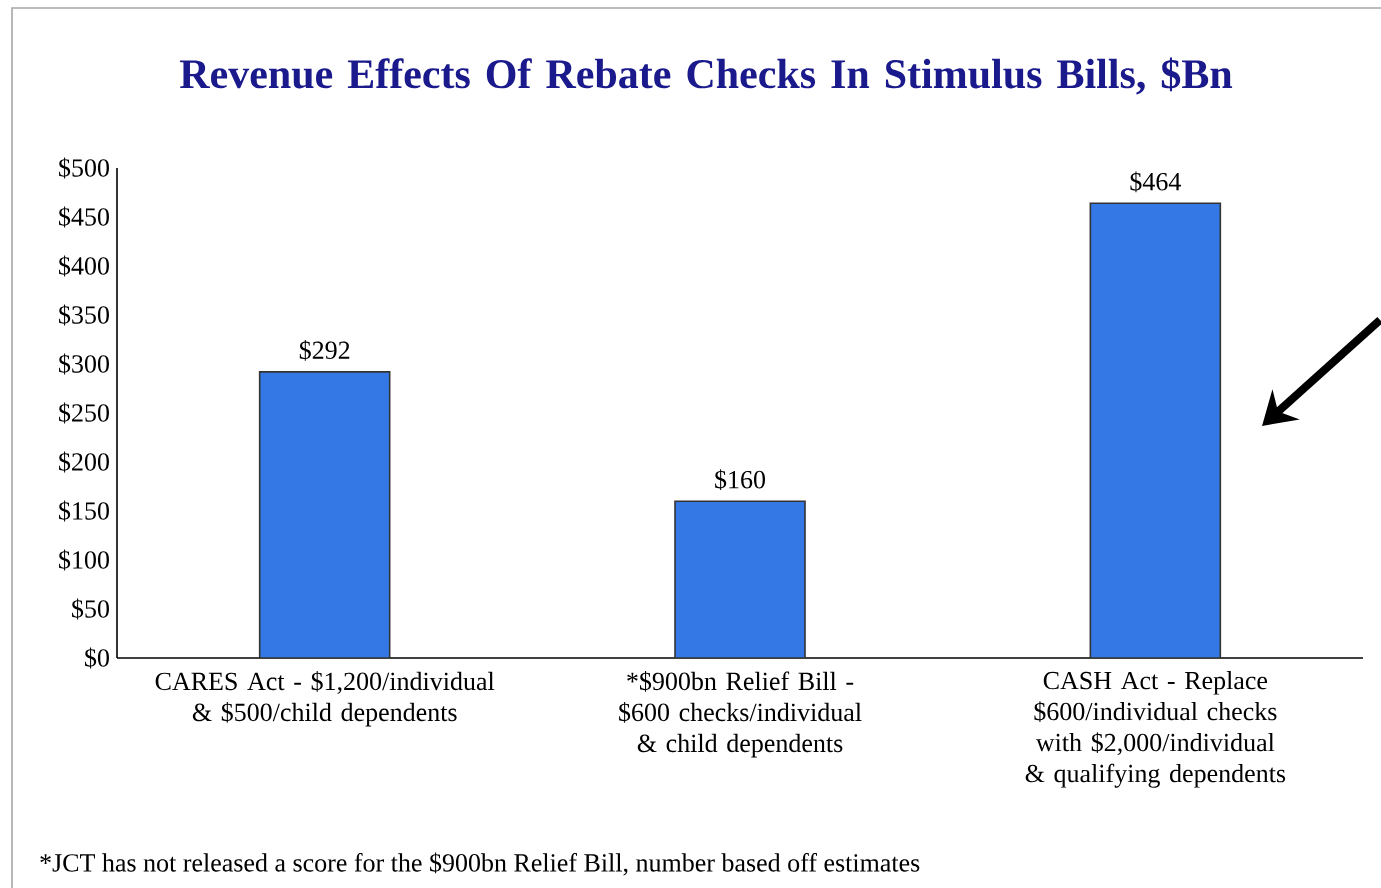 The image size is (1381, 888). What do you see at coordinates (84, 413) in the screenshot?
I see `y-tick-label: $250` at bounding box center [84, 413].